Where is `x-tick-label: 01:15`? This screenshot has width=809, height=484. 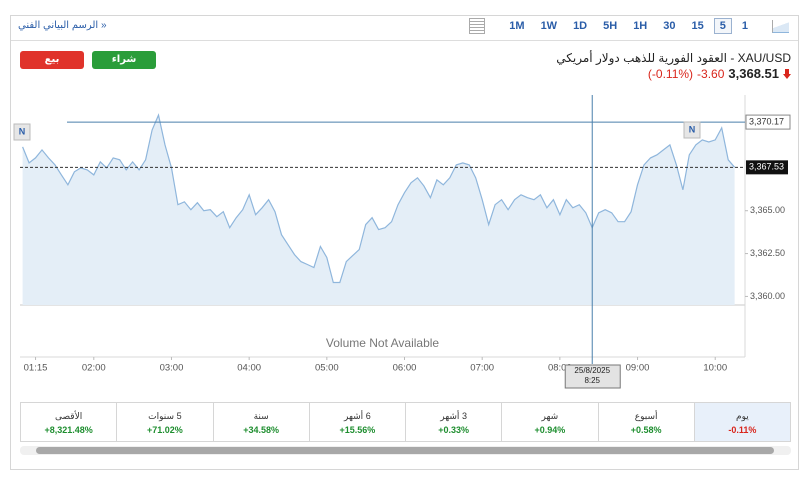
x-tick-label: 01:15 is located at coordinates (36, 368).